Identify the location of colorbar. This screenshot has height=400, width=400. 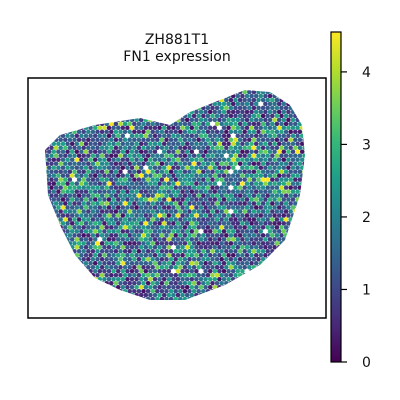
(336, 197).